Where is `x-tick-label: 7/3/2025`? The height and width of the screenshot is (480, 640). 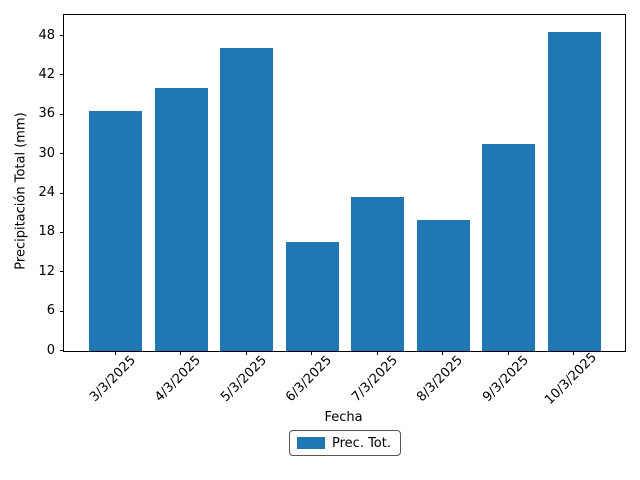
x-tick-label: 7/3/2025 is located at coordinates (374, 379).